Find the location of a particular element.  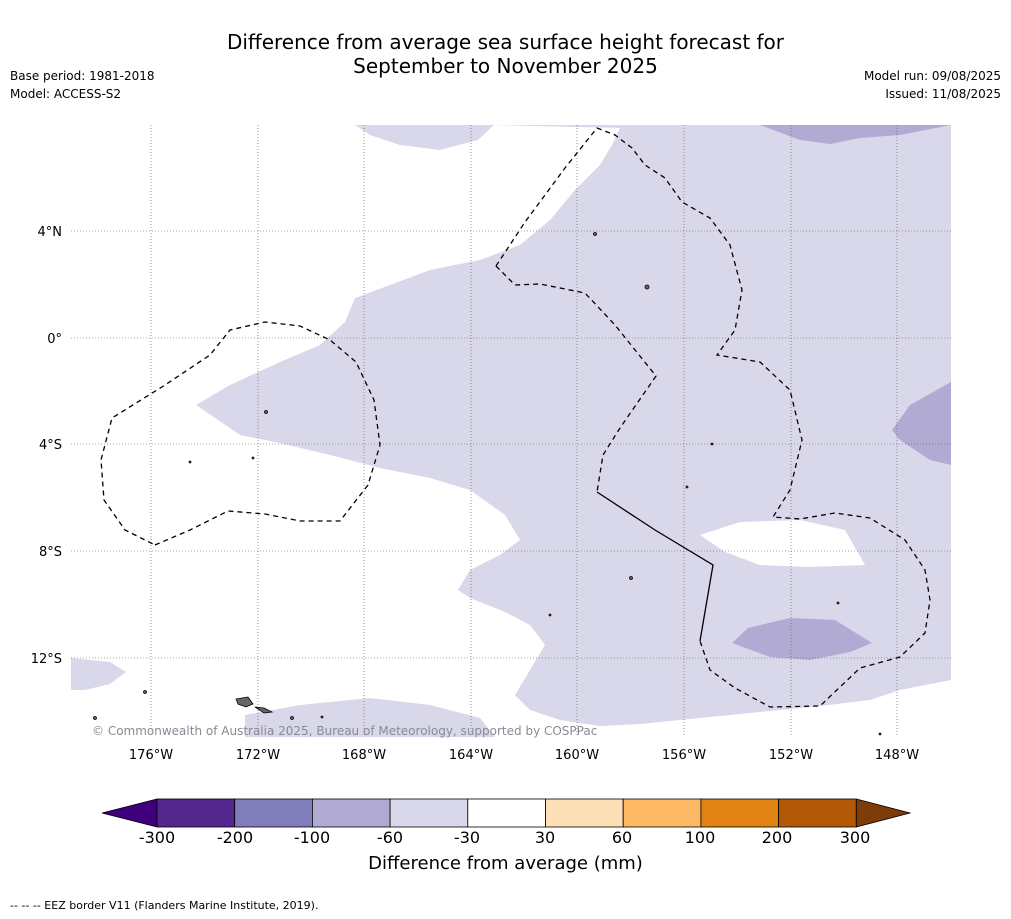

anomaly-hole is located at coordinates (782, 543).